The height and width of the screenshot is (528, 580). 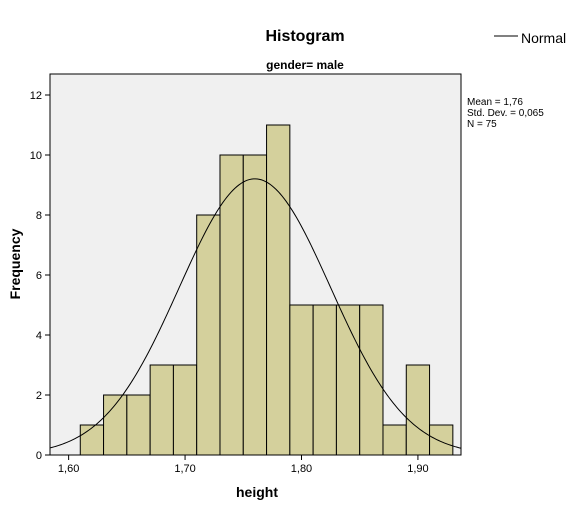 What do you see at coordinates (39, 396) in the screenshot?
I see `y-tick-label: 2` at bounding box center [39, 396].